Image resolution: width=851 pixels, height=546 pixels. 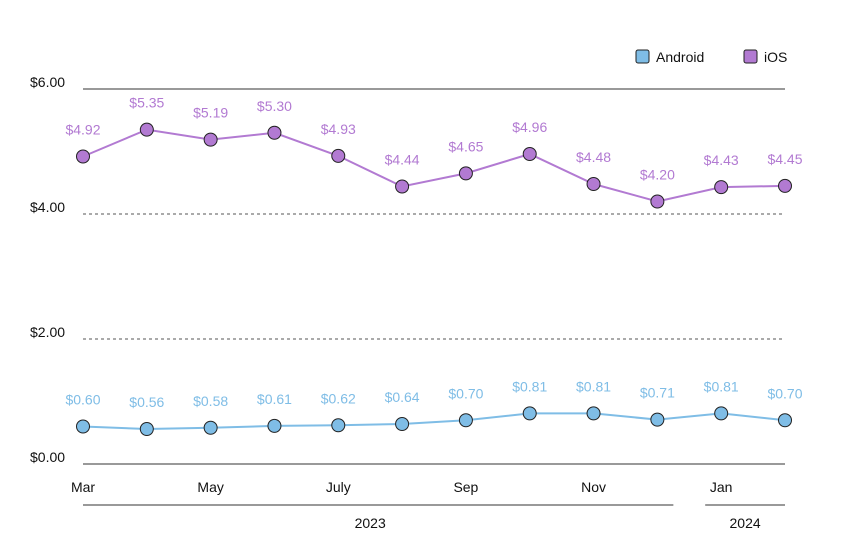 I want to click on y-tick-label: $4.00, so click(x=47, y=207).